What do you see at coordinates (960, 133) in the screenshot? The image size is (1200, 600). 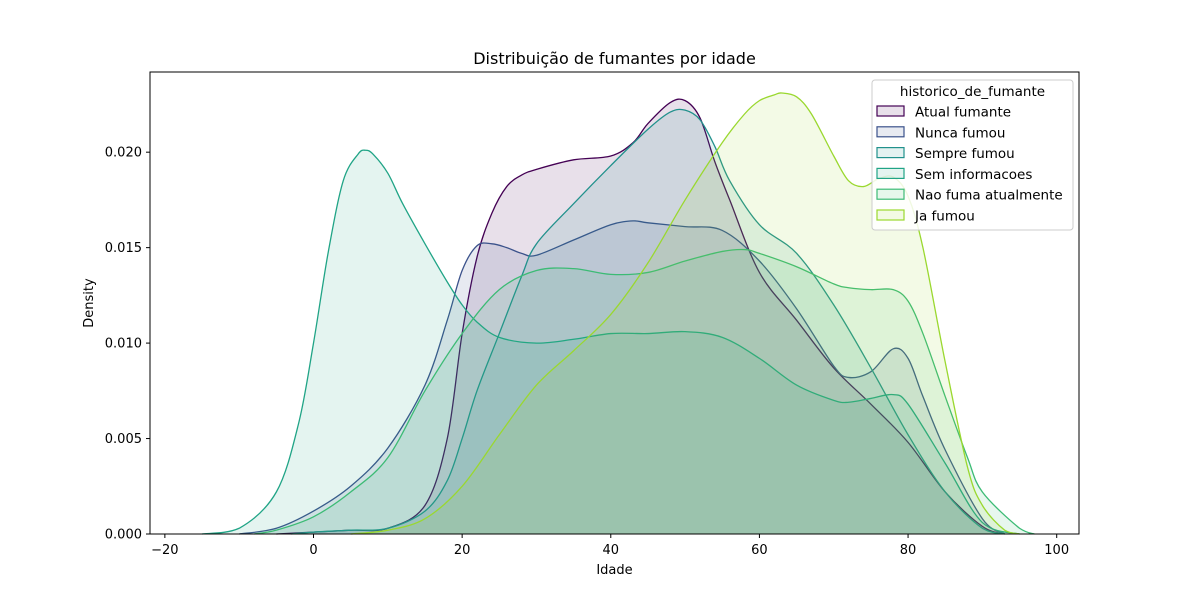 I see `legend-label: Nunca fumou` at bounding box center [960, 133].